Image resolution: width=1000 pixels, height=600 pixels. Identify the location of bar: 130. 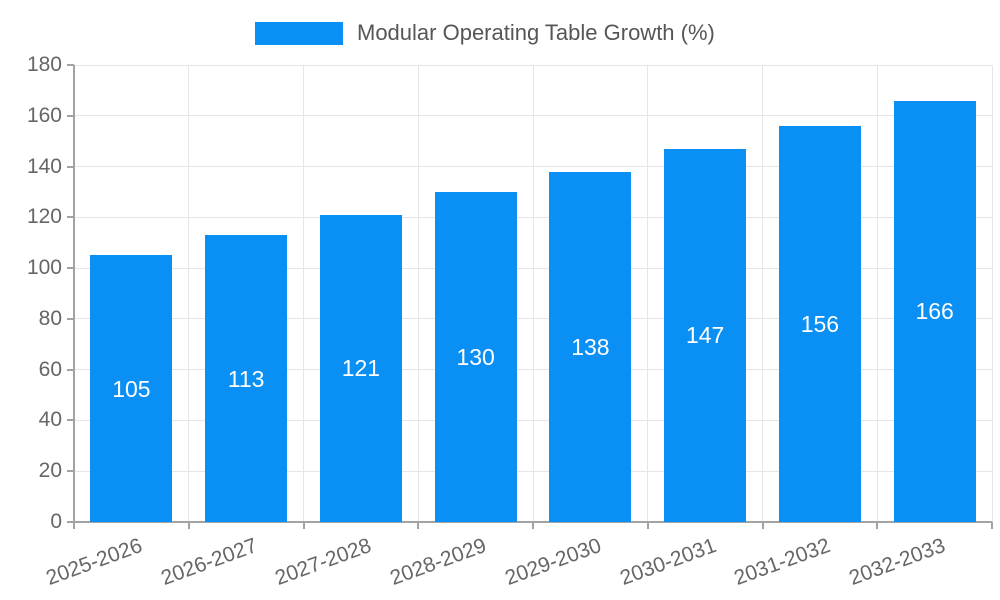
(475, 356).